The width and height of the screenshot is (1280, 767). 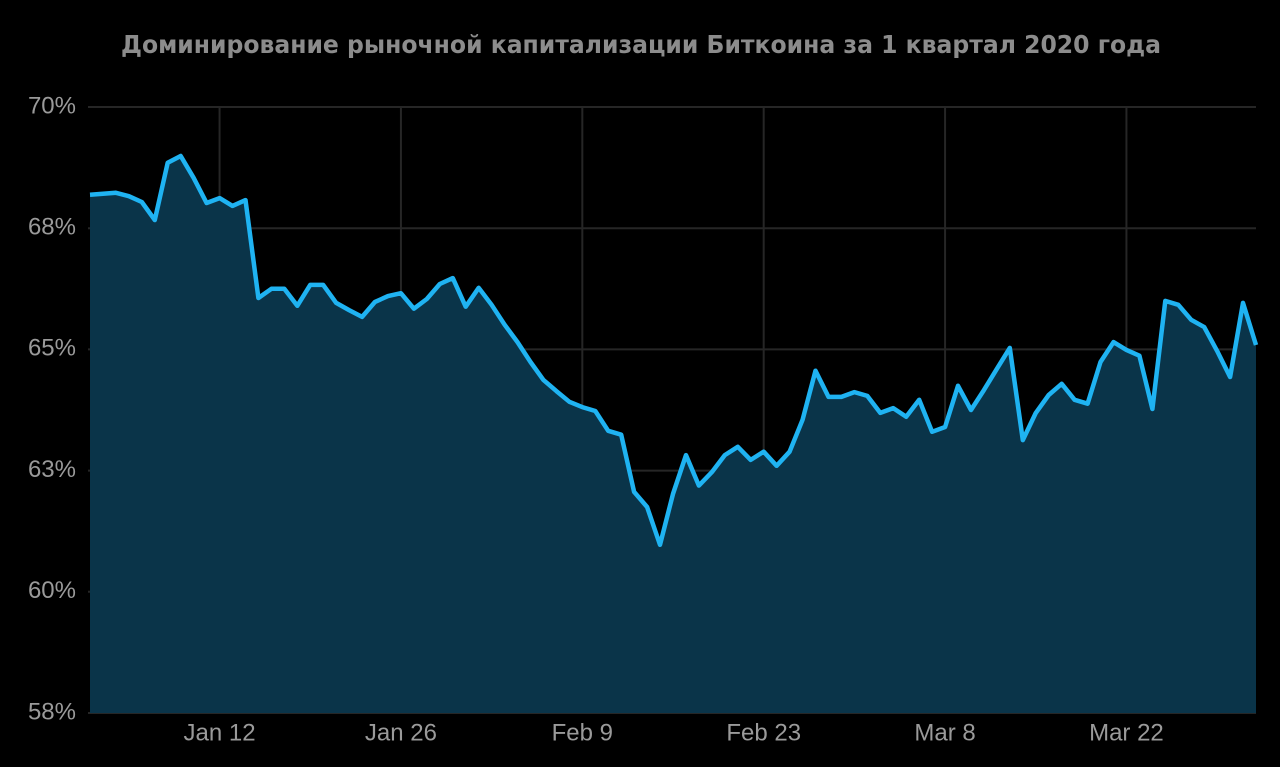 What do you see at coordinates (52, 105) in the screenshot?
I see `y-tick-label: 70%` at bounding box center [52, 105].